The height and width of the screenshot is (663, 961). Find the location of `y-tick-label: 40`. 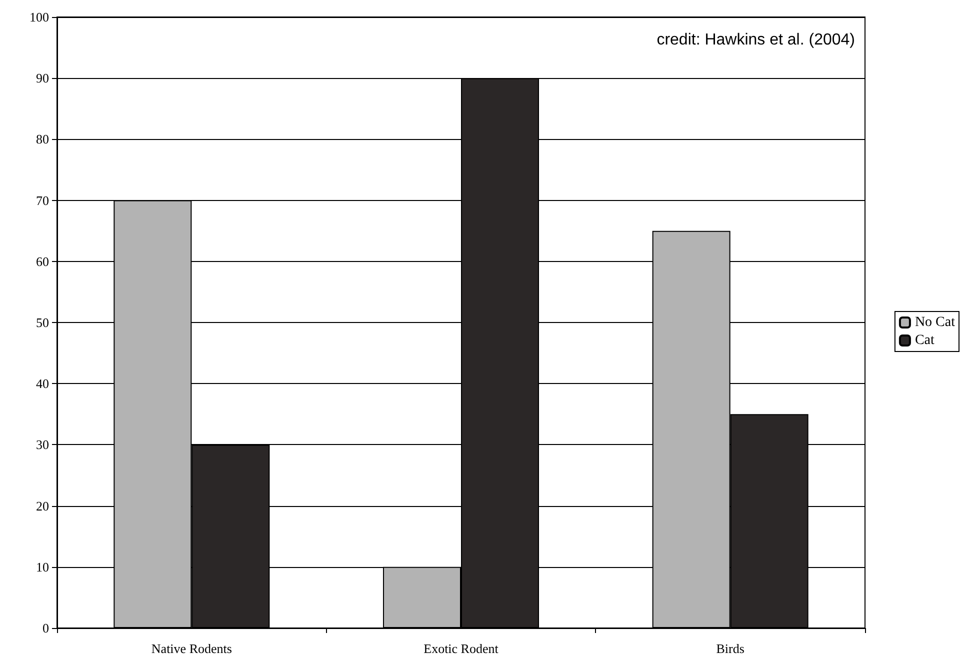

y-tick-label: 40 is located at coordinates (42, 384).